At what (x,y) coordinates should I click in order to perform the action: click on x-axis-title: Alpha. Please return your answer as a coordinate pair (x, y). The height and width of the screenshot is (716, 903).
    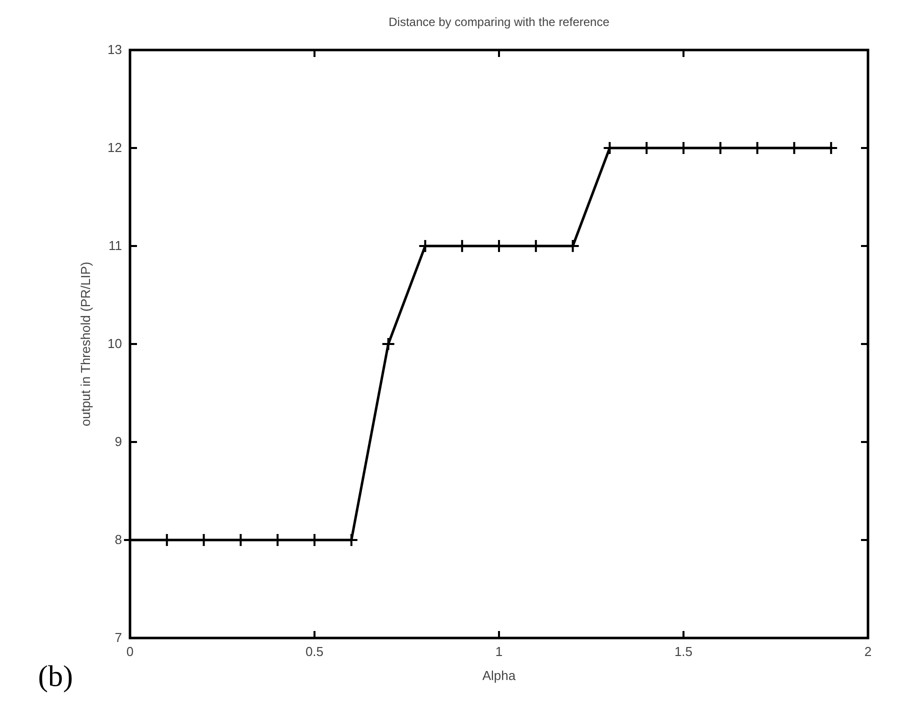
    Looking at the image, I should click on (499, 675).